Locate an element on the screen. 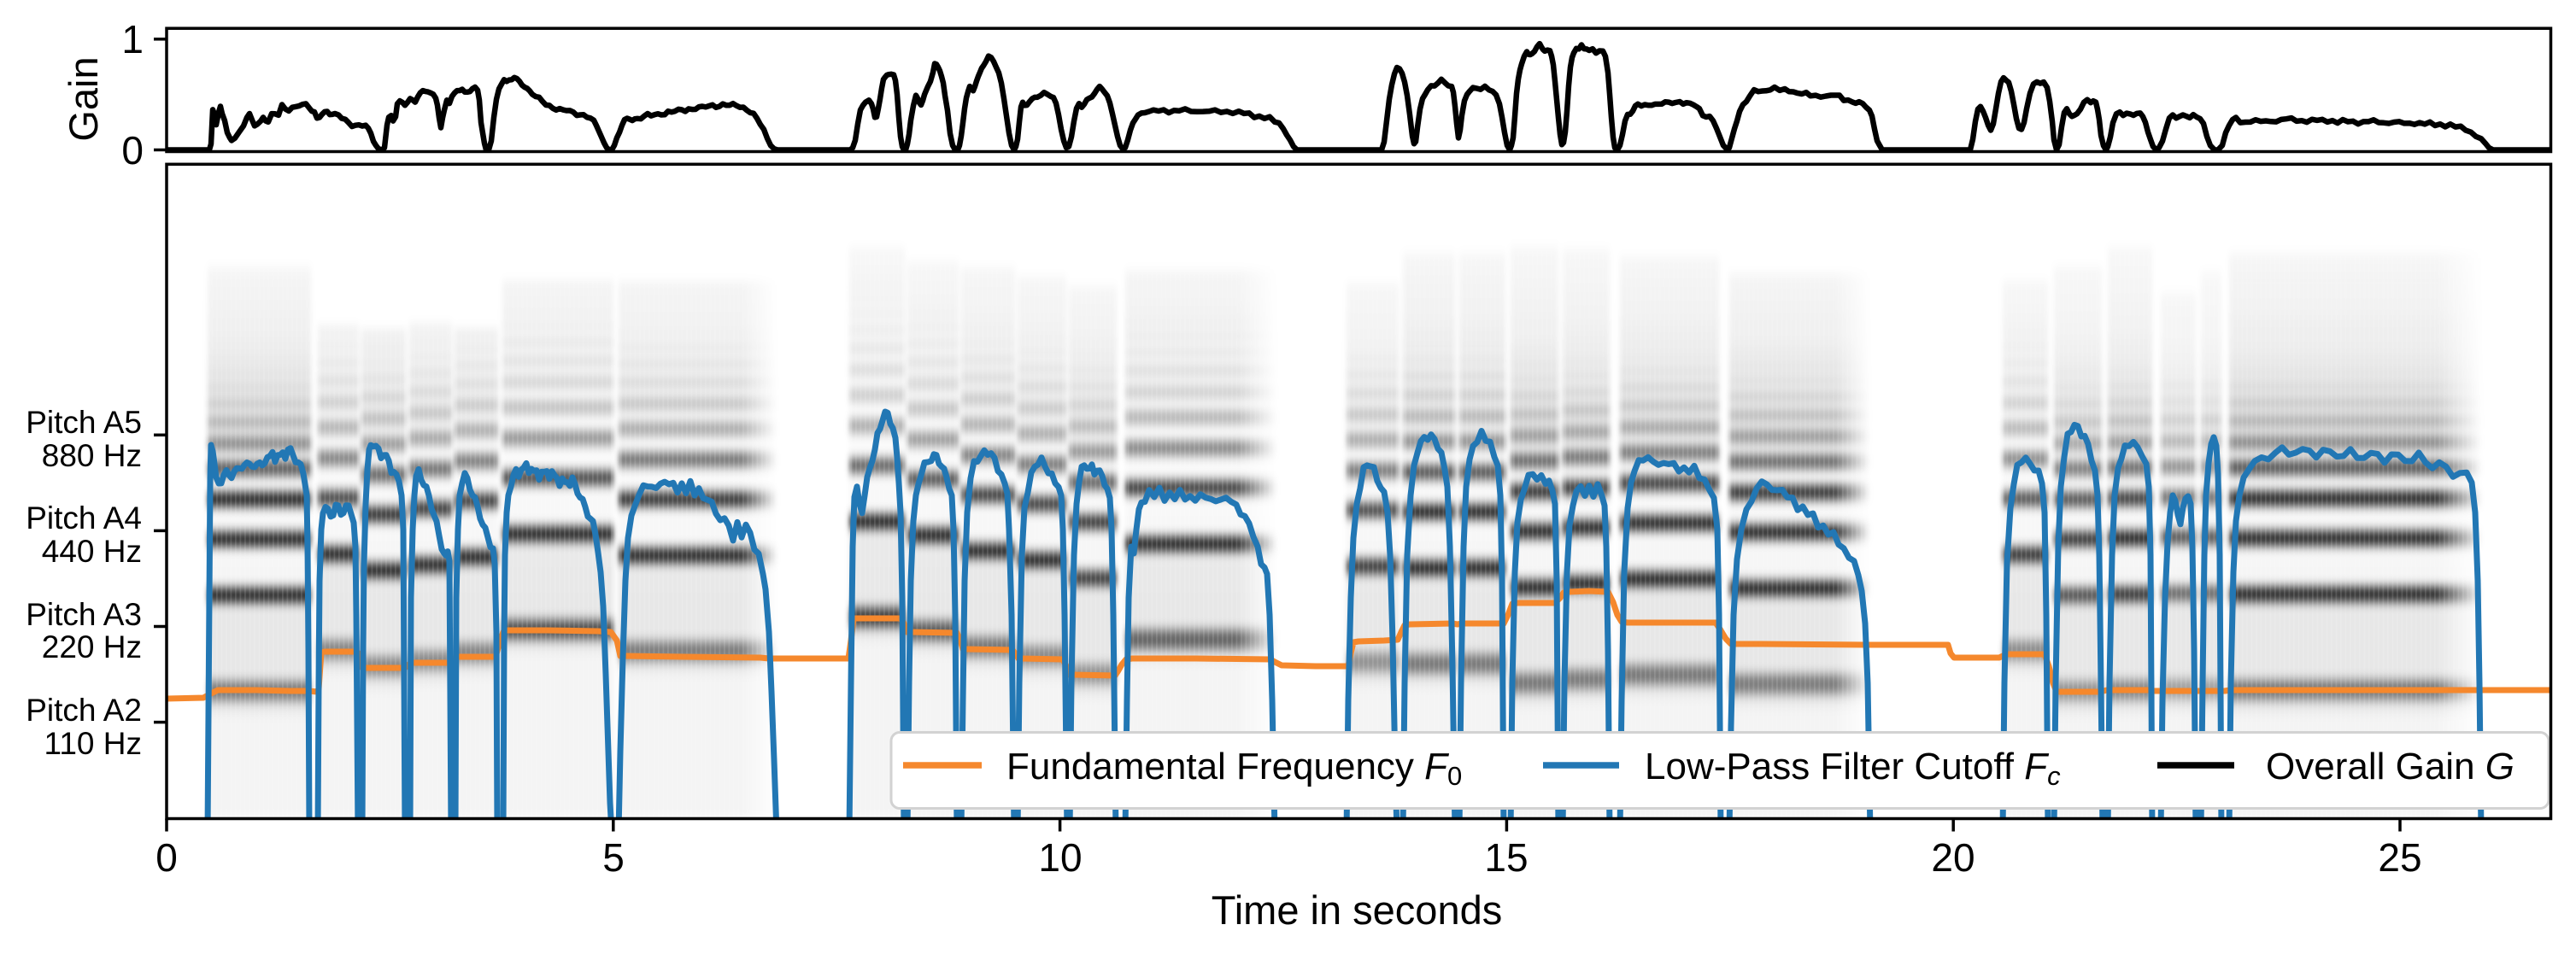 Image resolution: width=2576 pixels, height=954 pixels. svg-text: 880 Hz is located at coordinates (92, 455).